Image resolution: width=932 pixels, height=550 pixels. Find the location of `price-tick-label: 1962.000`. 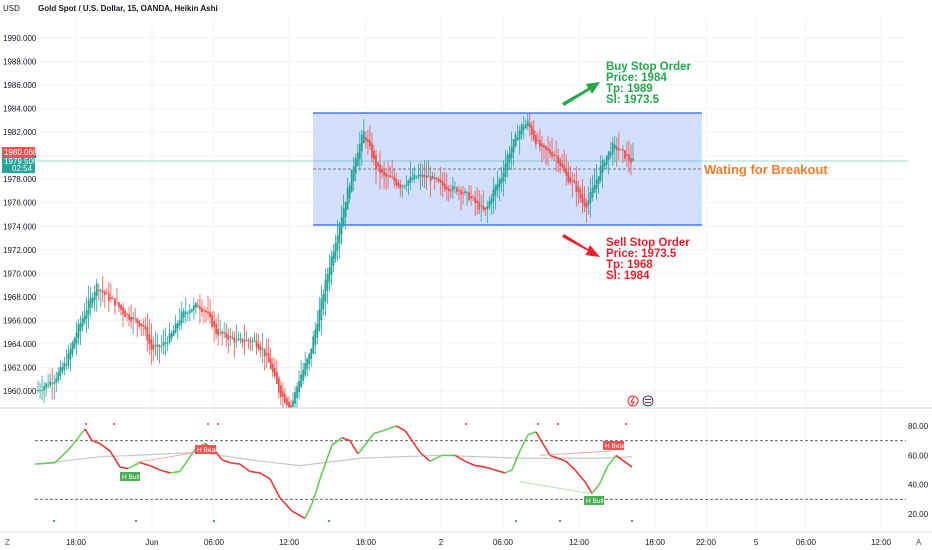

price-tick-label: 1962.000 is located at coordinates (20, 367).